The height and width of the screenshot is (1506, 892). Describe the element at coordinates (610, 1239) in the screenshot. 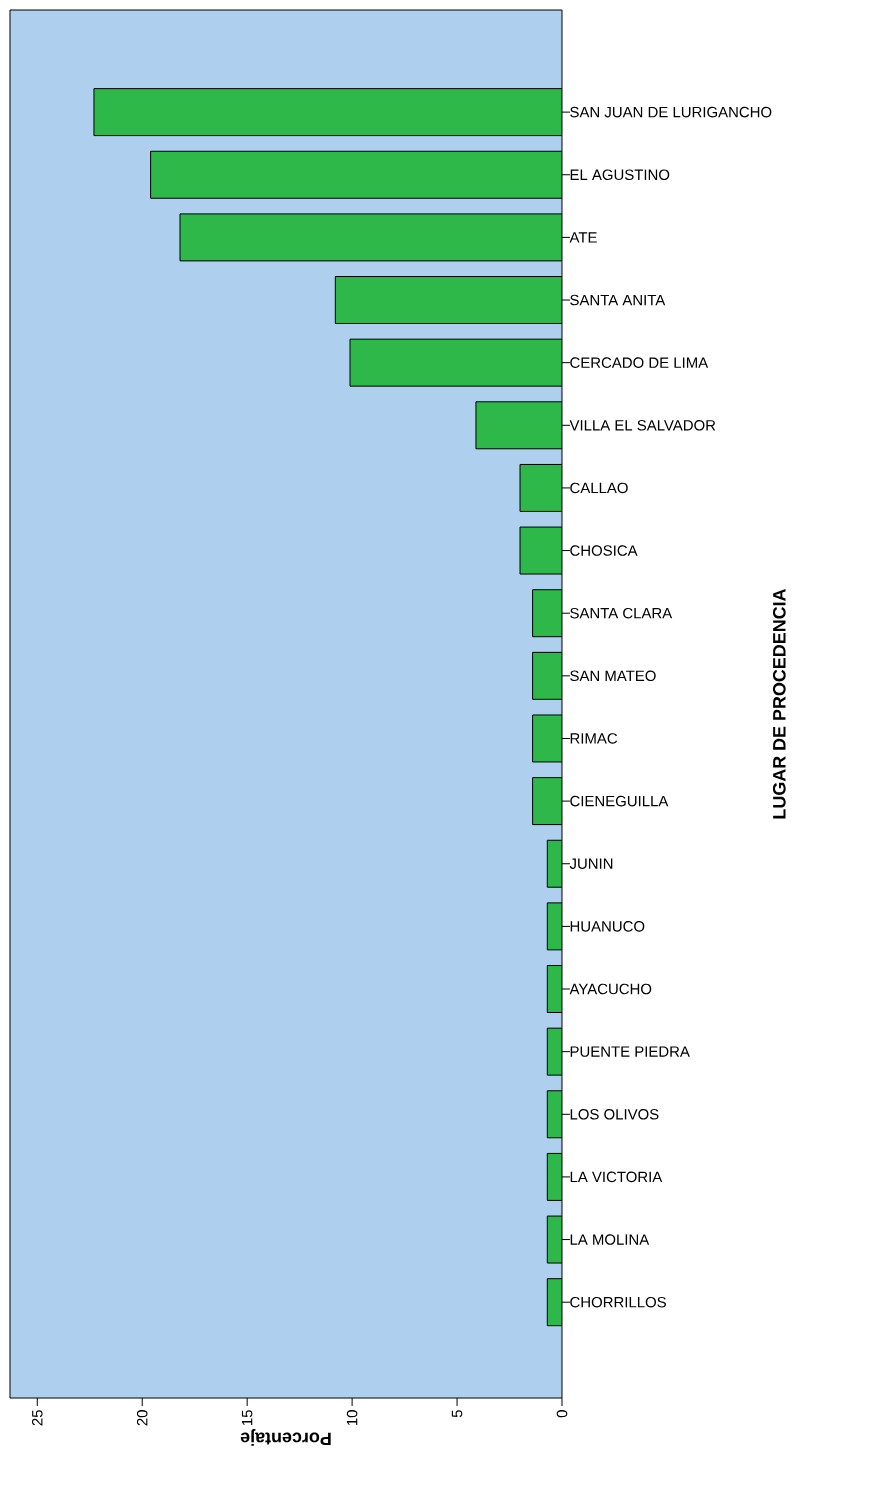

I see `y-tick-label: LA MOLINA` at that location.